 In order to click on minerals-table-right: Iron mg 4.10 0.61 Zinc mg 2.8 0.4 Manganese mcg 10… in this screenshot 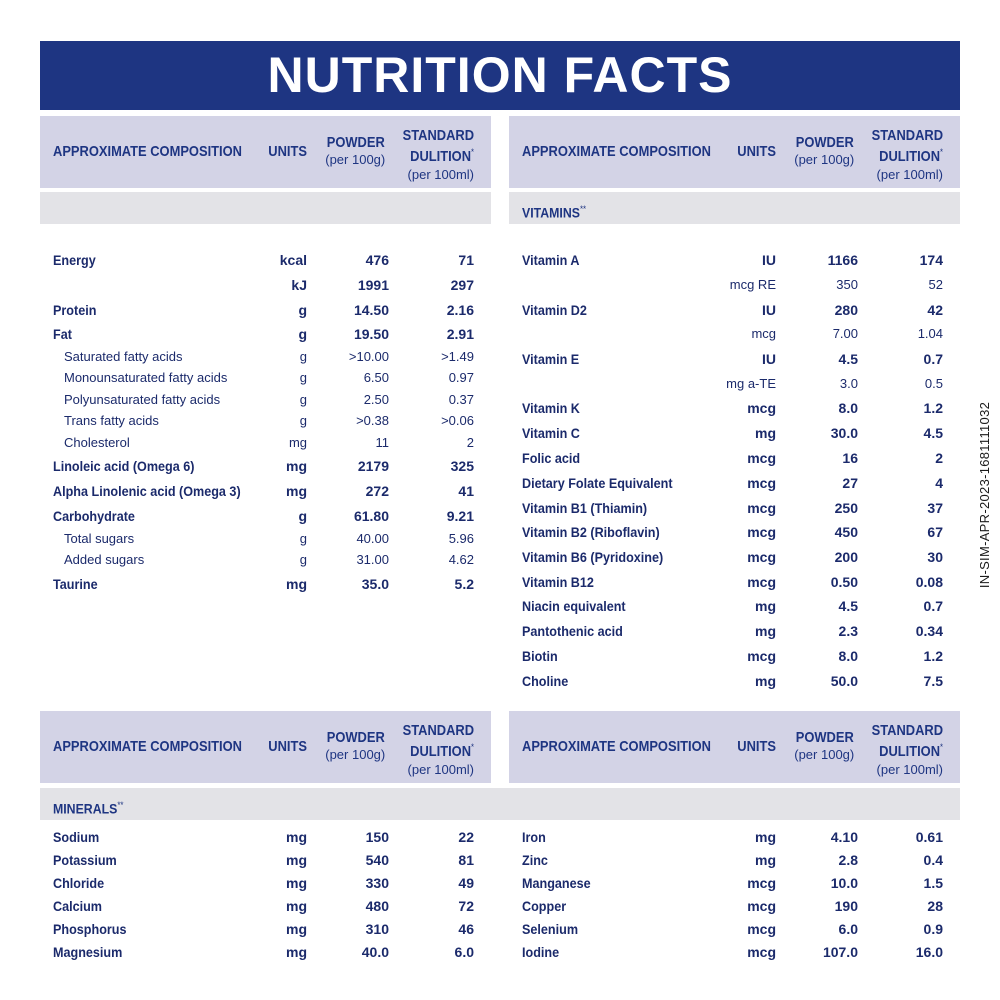, I will do `click(734, 899)`.